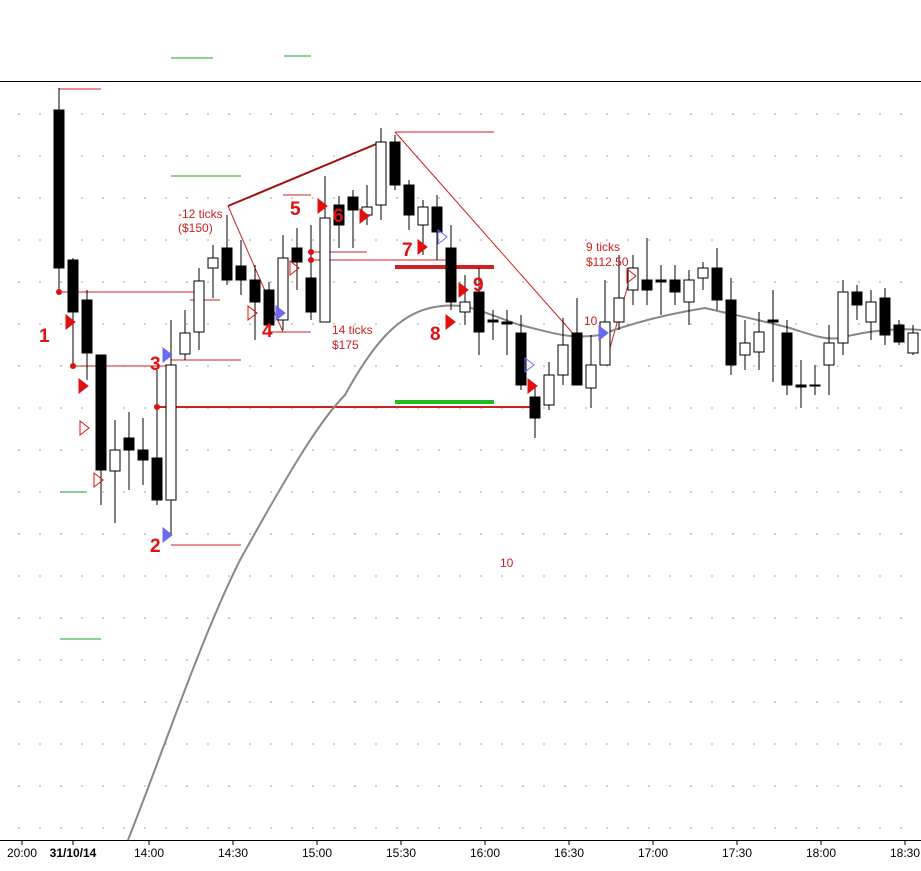 This screenshot has width=921, height=871. I want to click on x-tick-label: 18:30, so click(905, 853).